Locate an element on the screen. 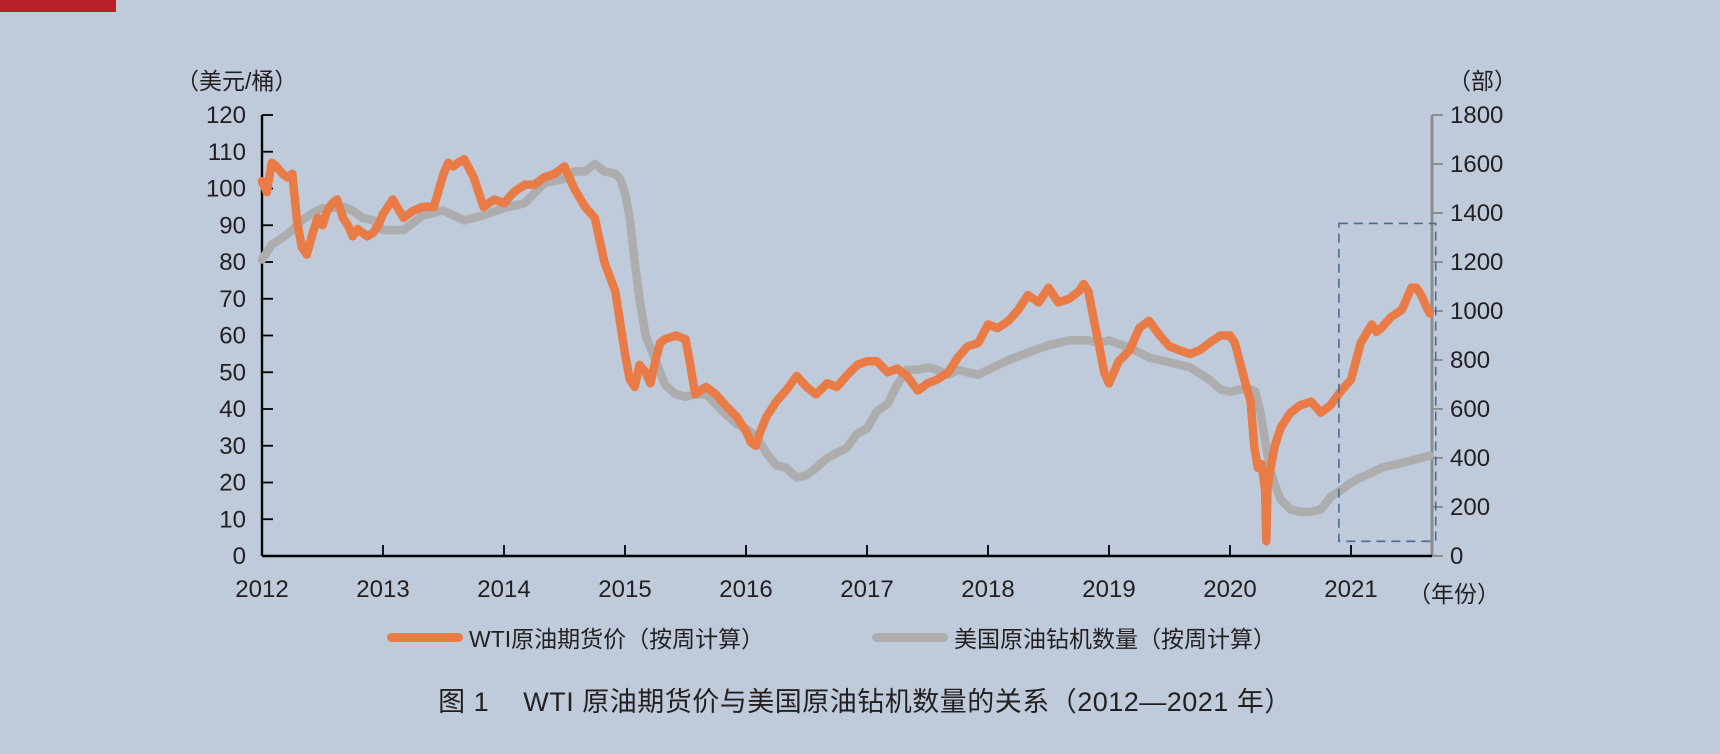 This screenshot has height=754, width=1720. legend-label-rigs: 美国原油钻机数量（按周计算） is located at coordinates (1115, 639).